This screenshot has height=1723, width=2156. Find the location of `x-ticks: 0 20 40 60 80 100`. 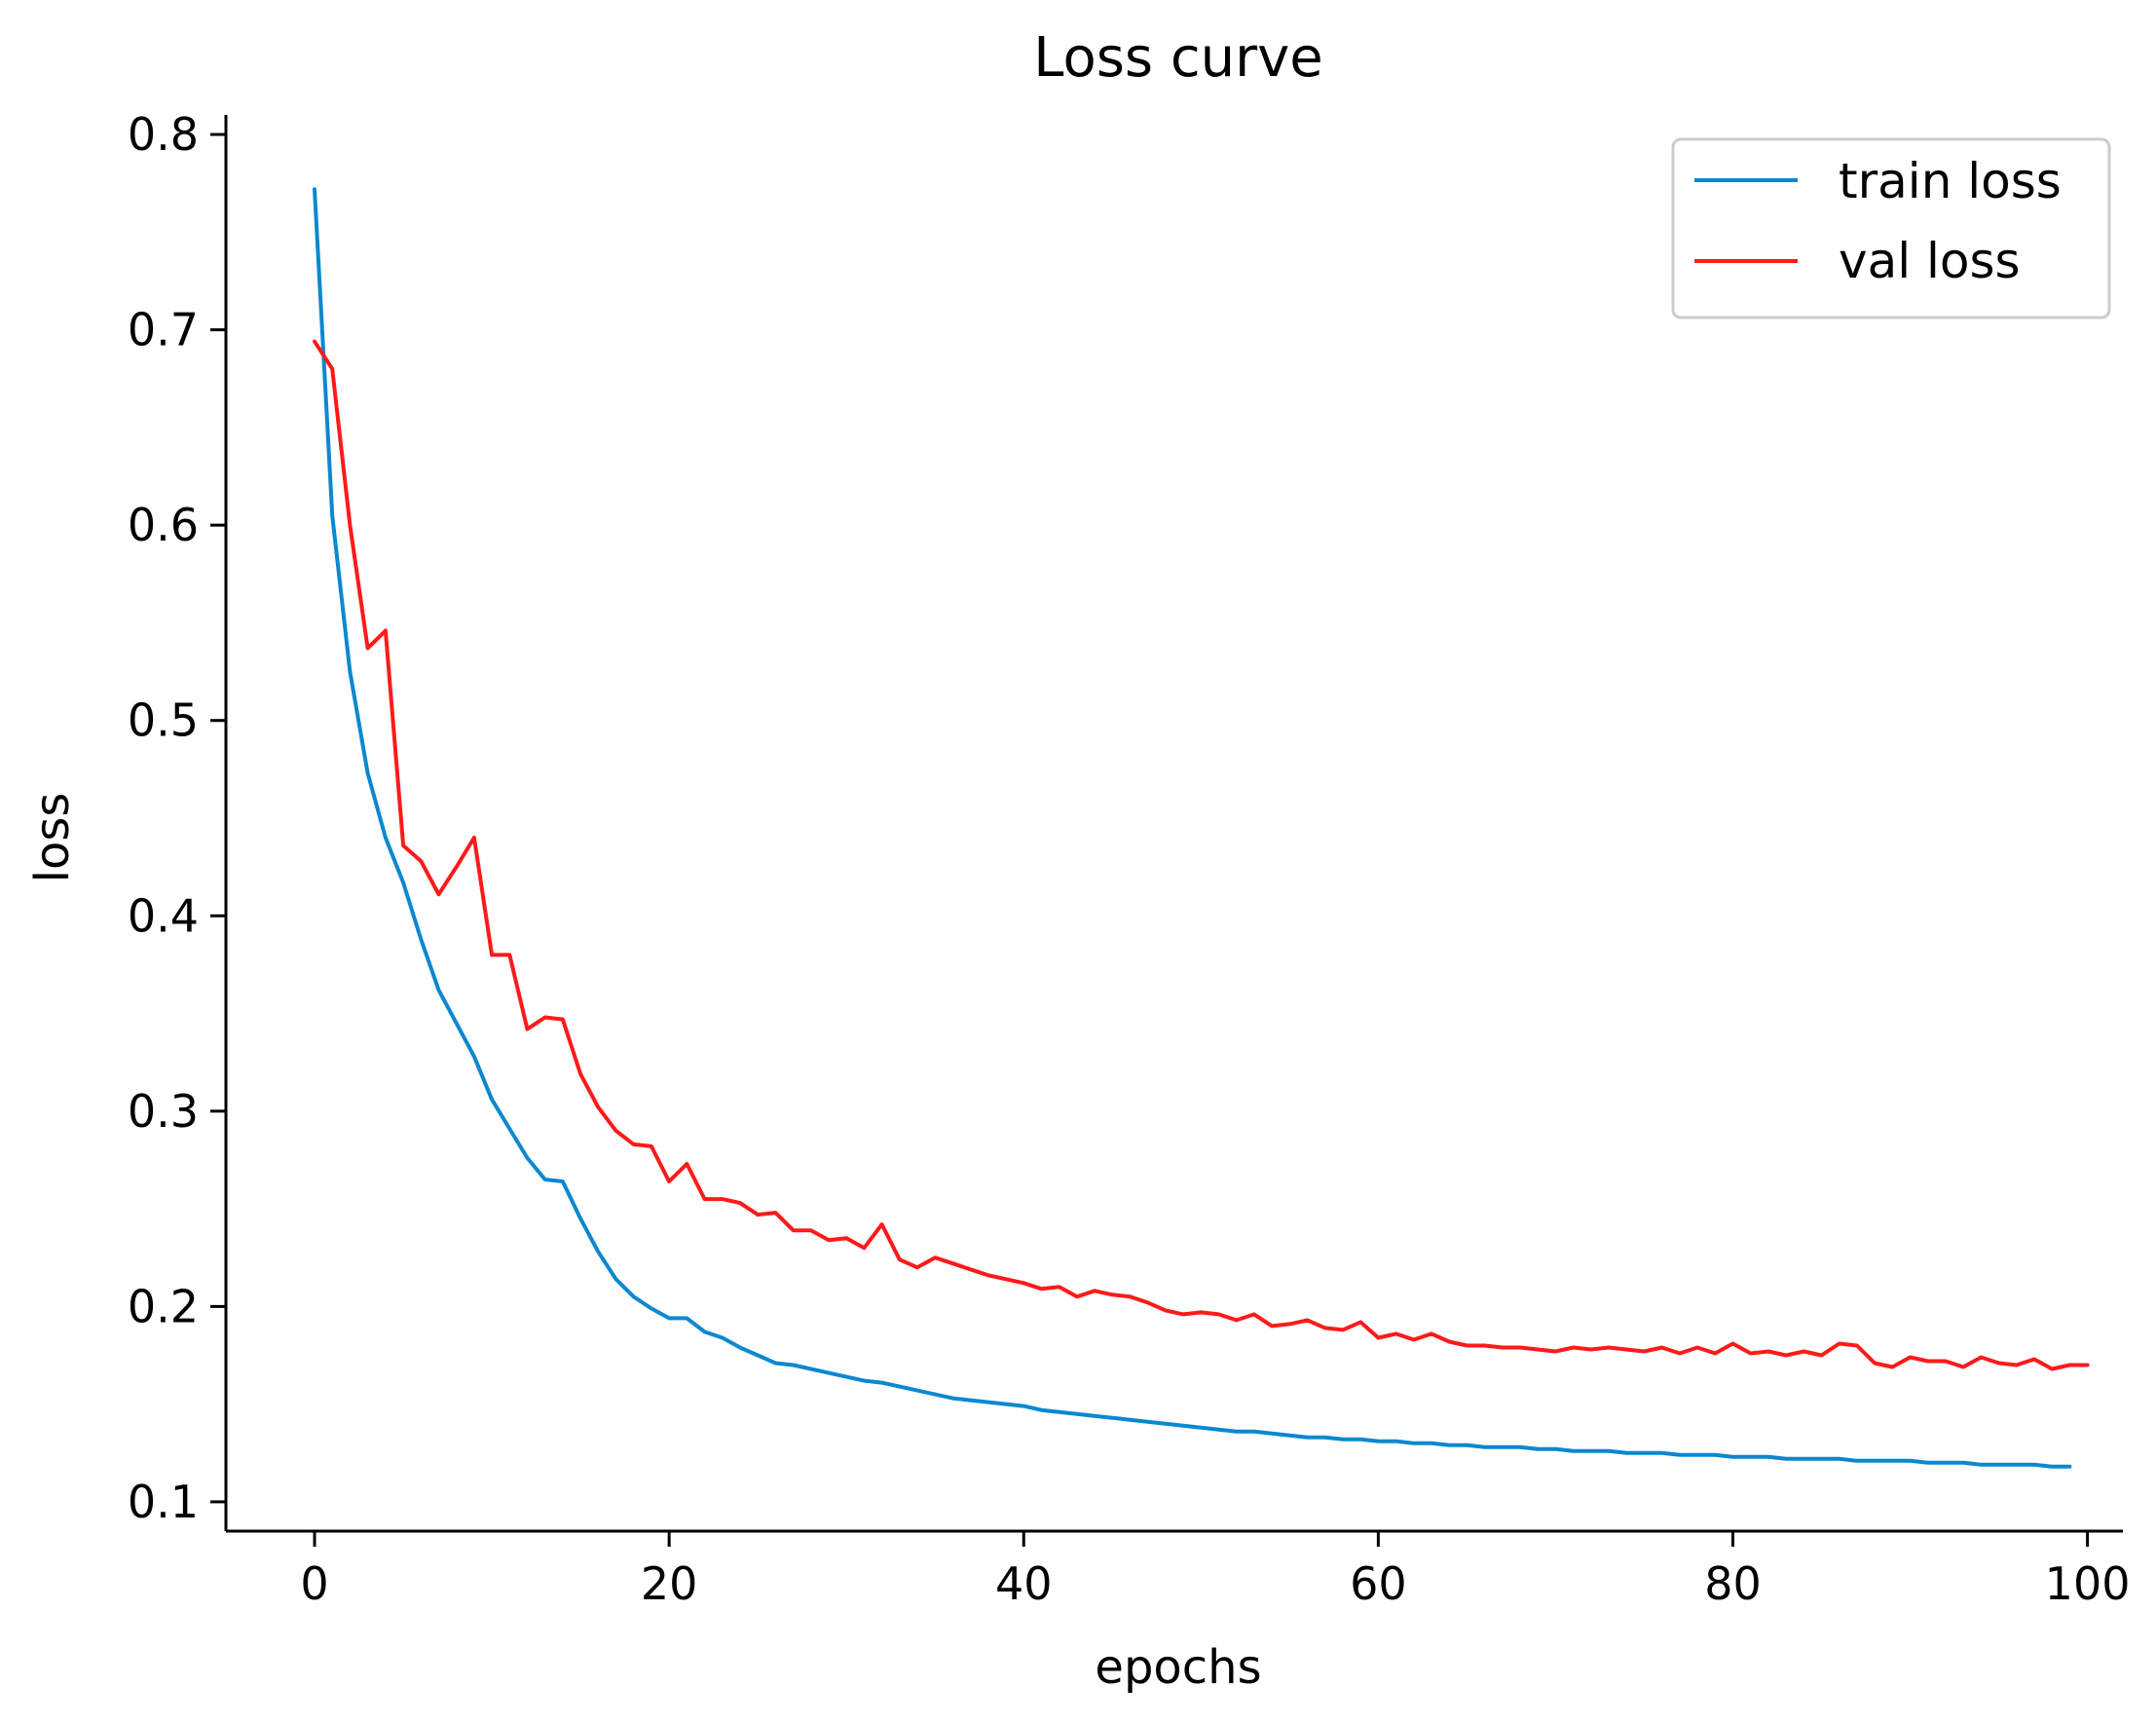

x-ticks: 0 20 40 60 80 100 is located at coordinates (1215, 1571).